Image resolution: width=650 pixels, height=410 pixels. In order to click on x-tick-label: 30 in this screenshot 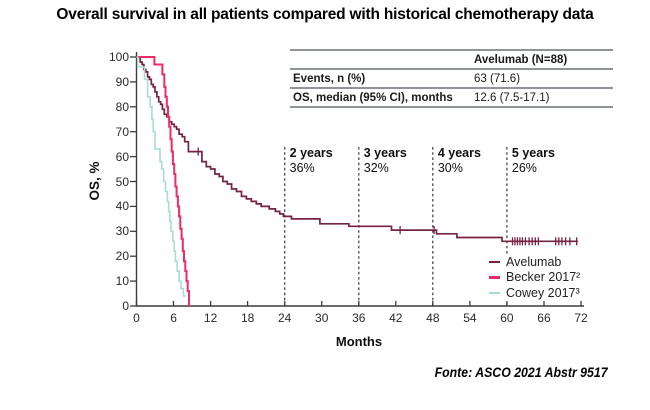, I will do `click(322, 318)`.